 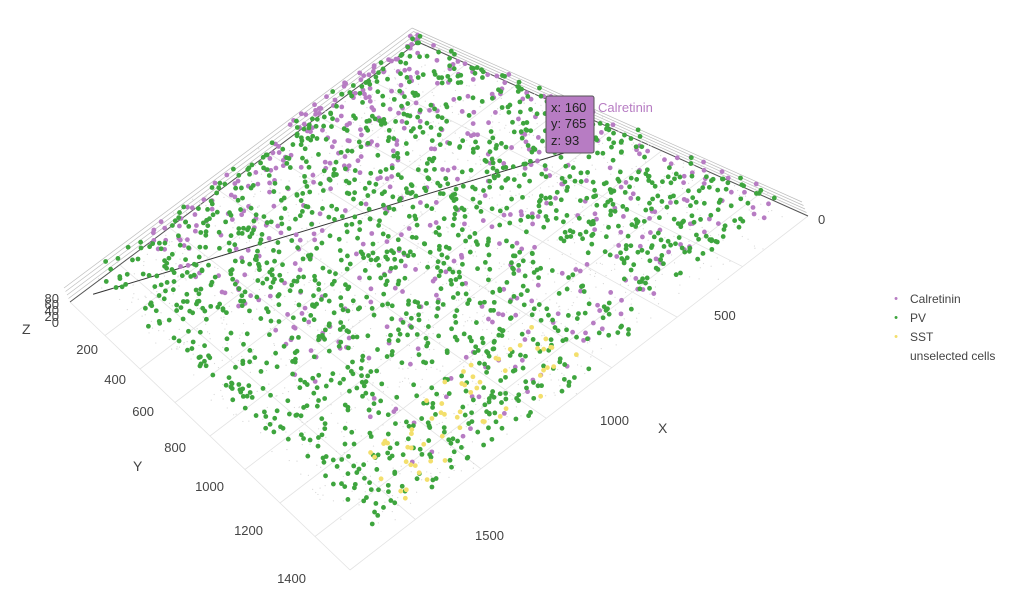 What do you see at coordinates (940, 337) in the screenshot?
I see `legend-item-sst: • SST` at bounding box center [940, 337].